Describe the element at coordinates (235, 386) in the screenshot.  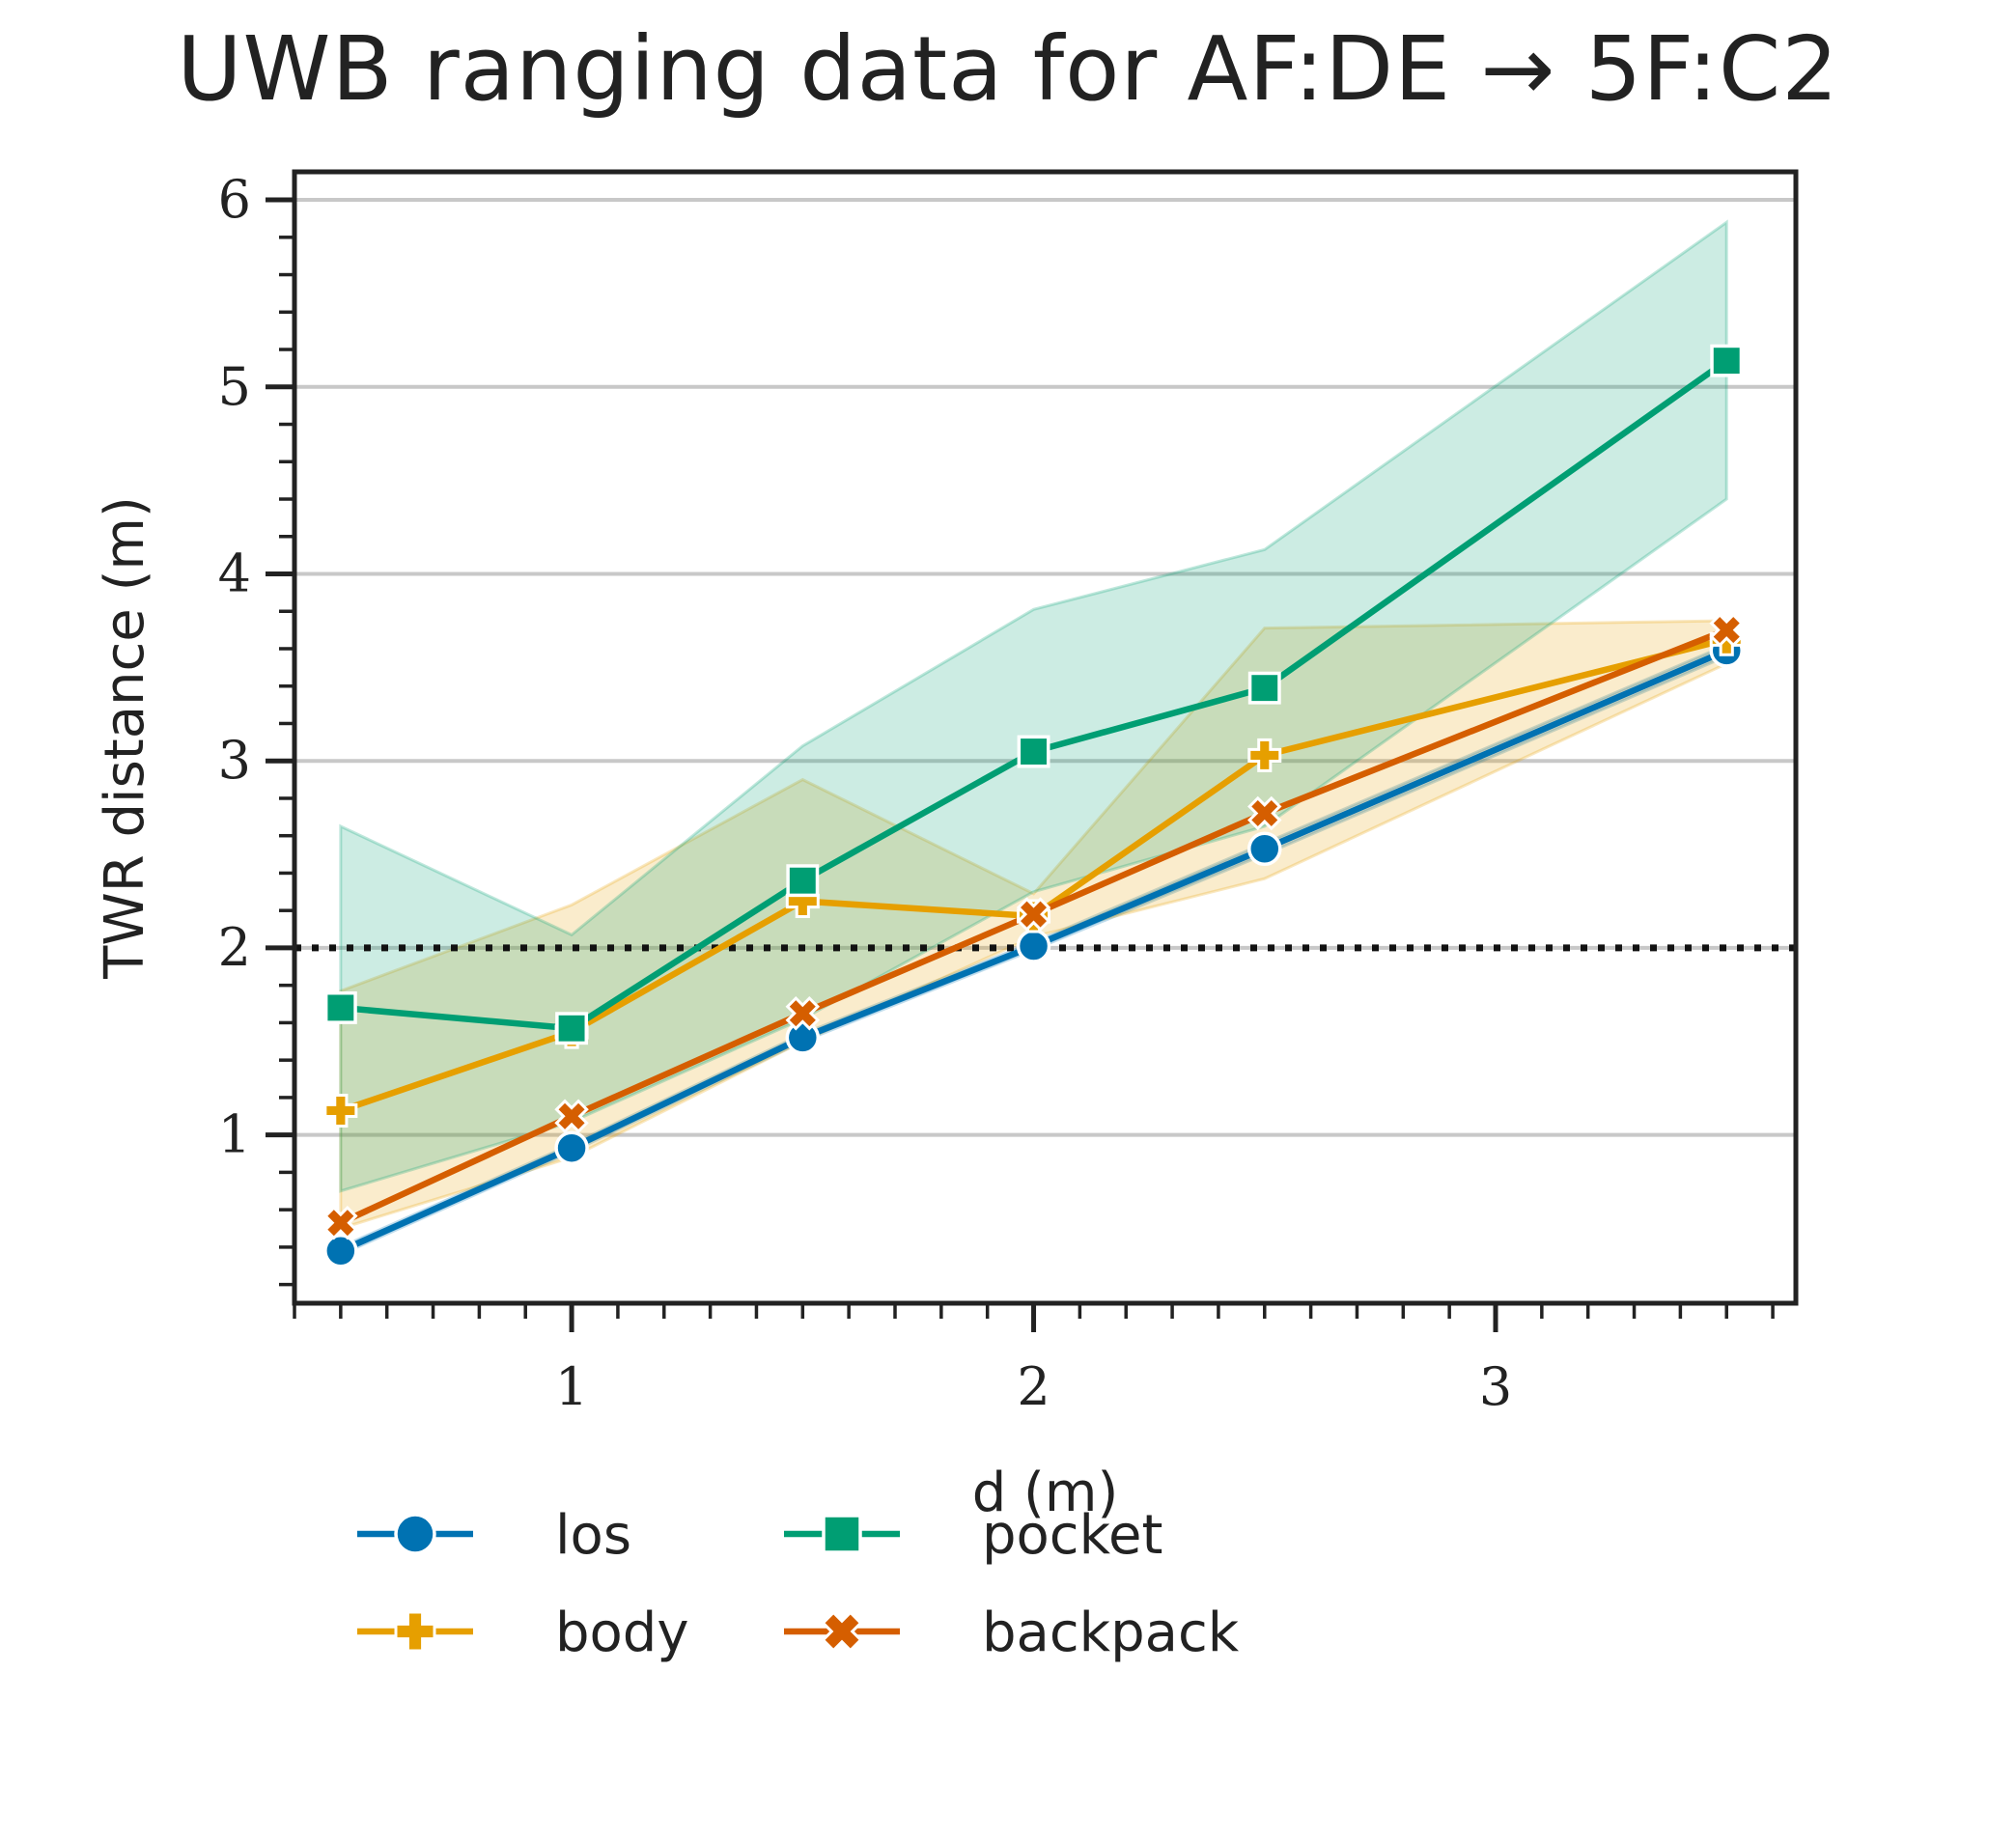
I see `y-tick-label: 5` at that location.